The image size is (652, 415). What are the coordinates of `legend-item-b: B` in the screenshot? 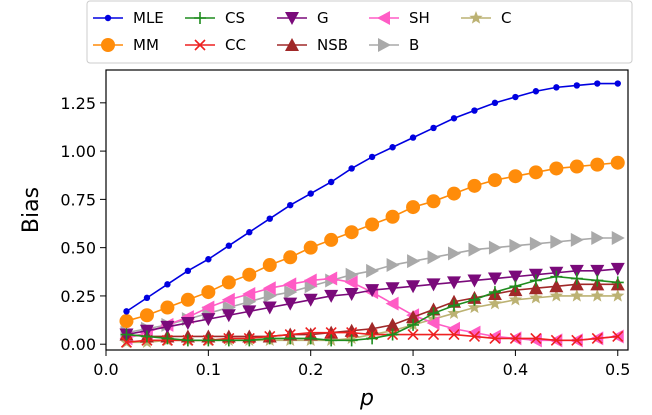 It's located at (394, 45).